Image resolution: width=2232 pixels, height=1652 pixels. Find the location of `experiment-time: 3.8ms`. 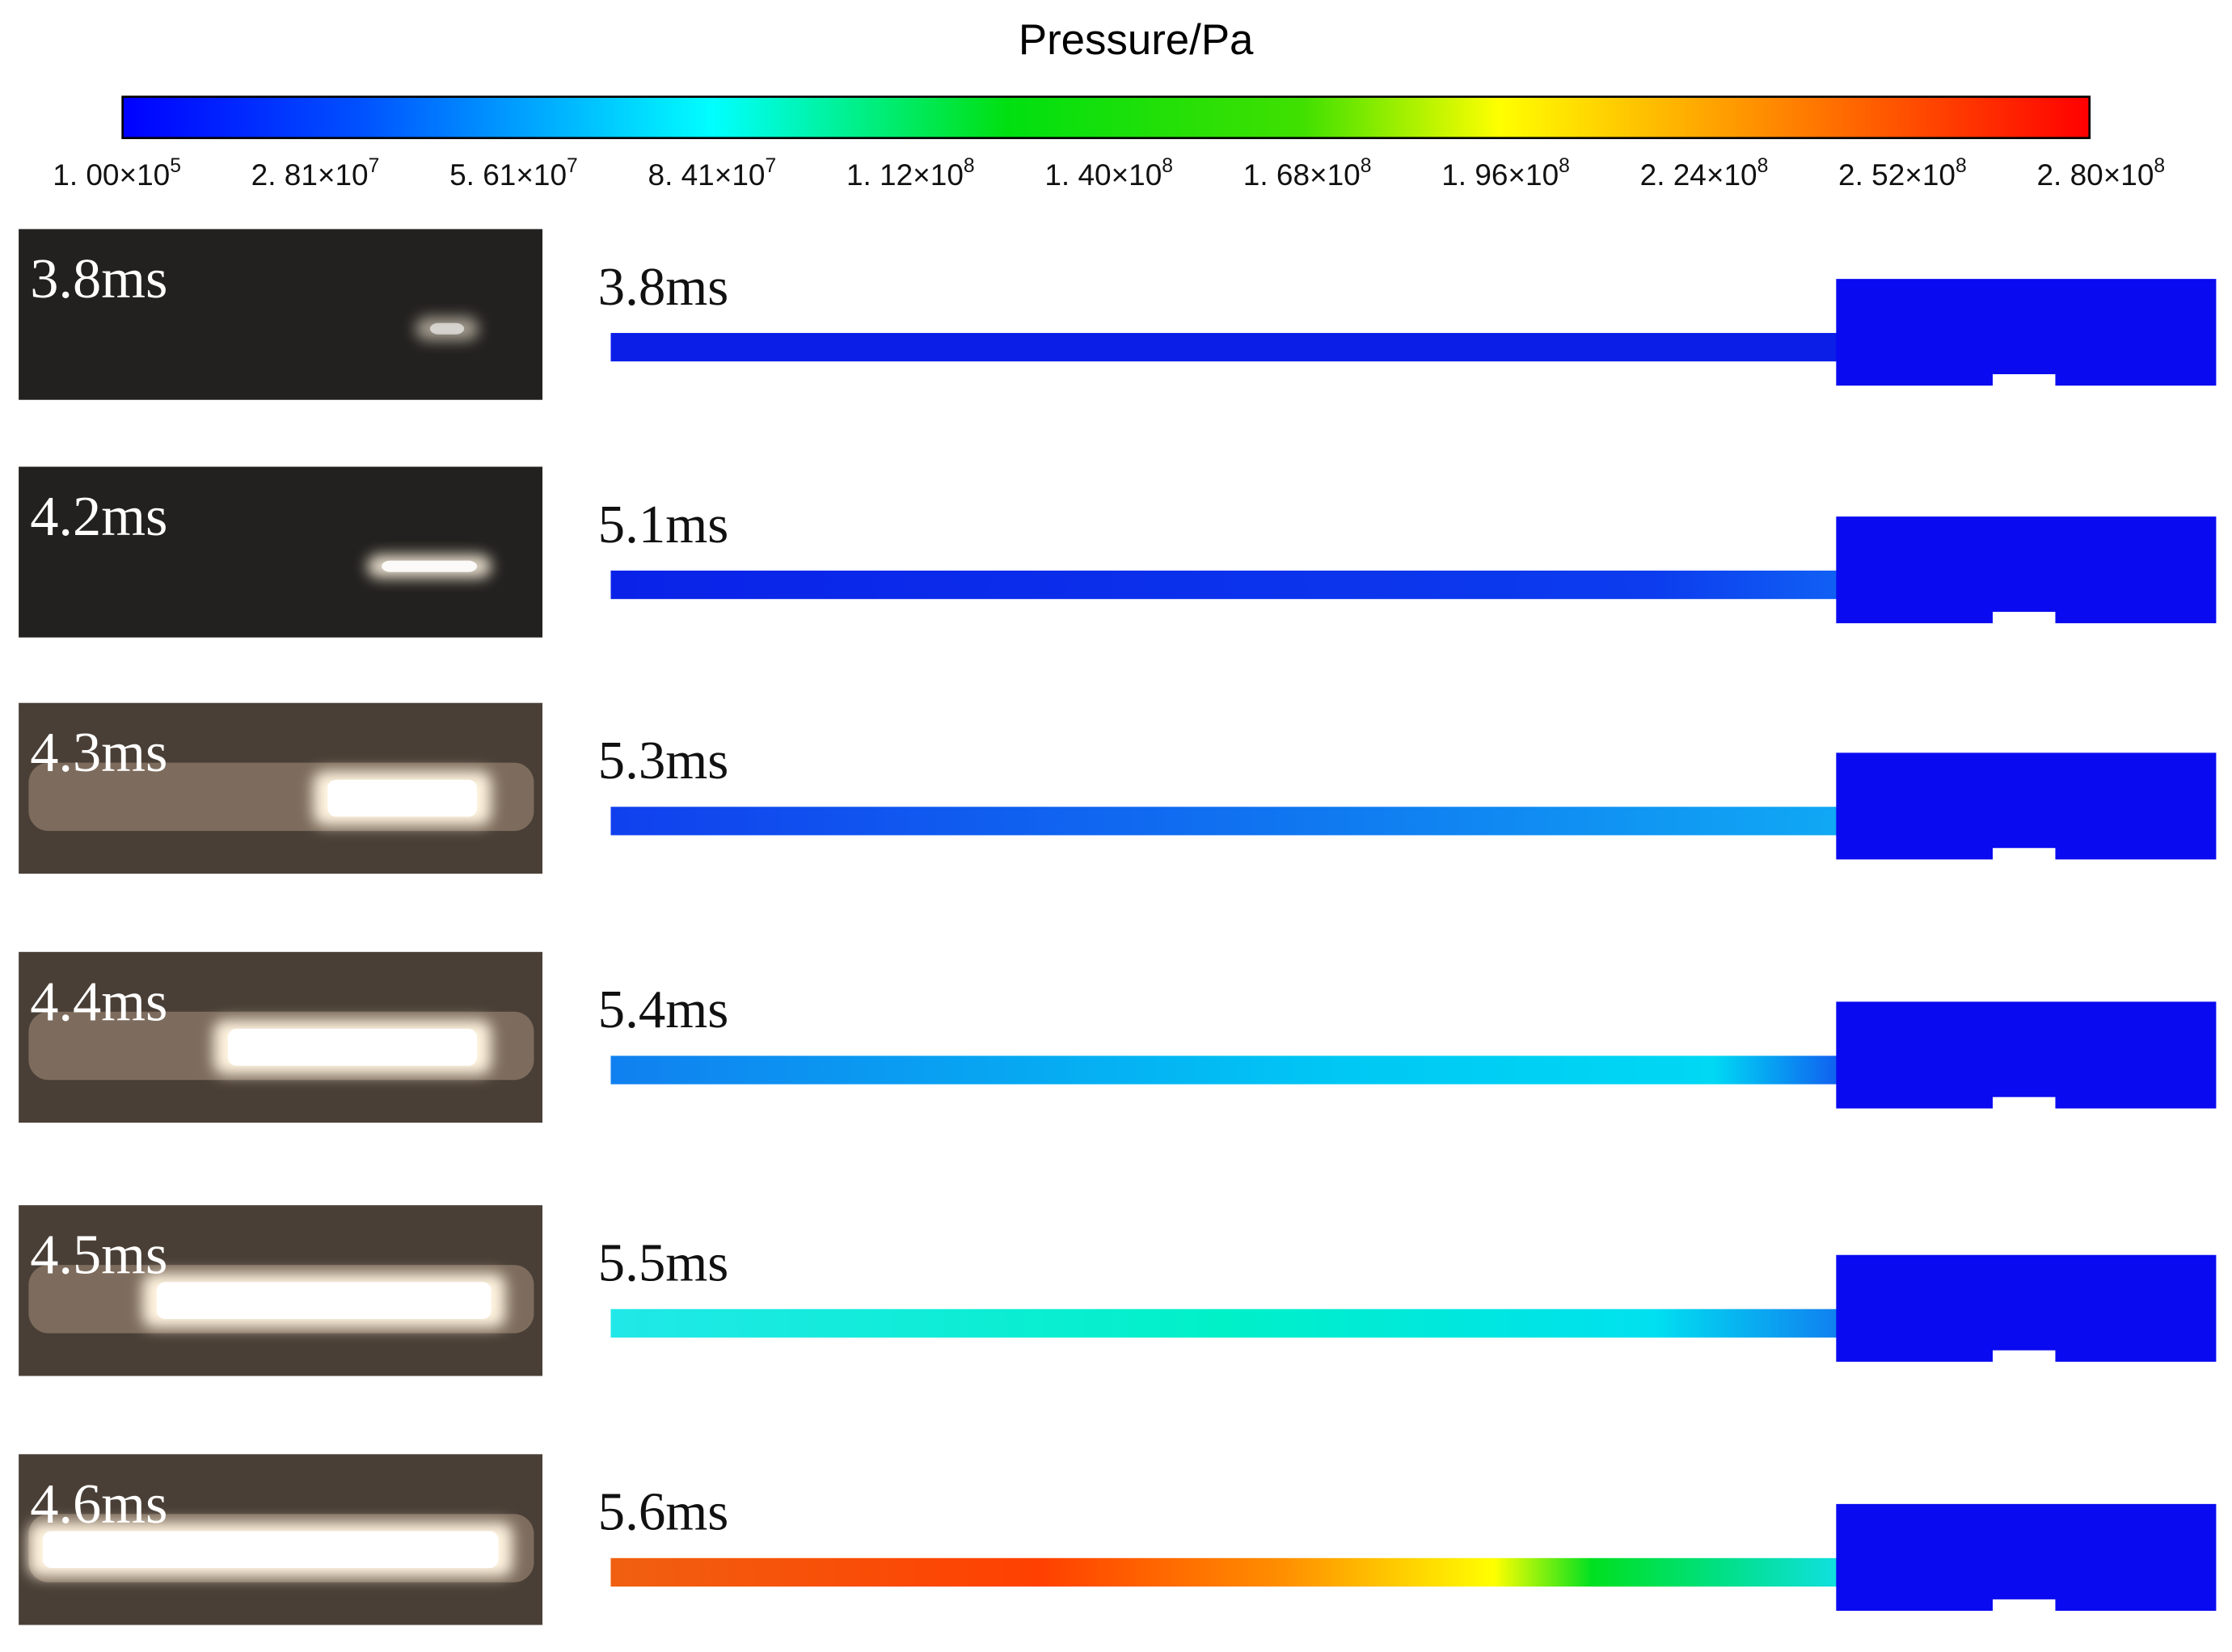

experiment-time: 3.8ms is located at coordinates (98, 278).